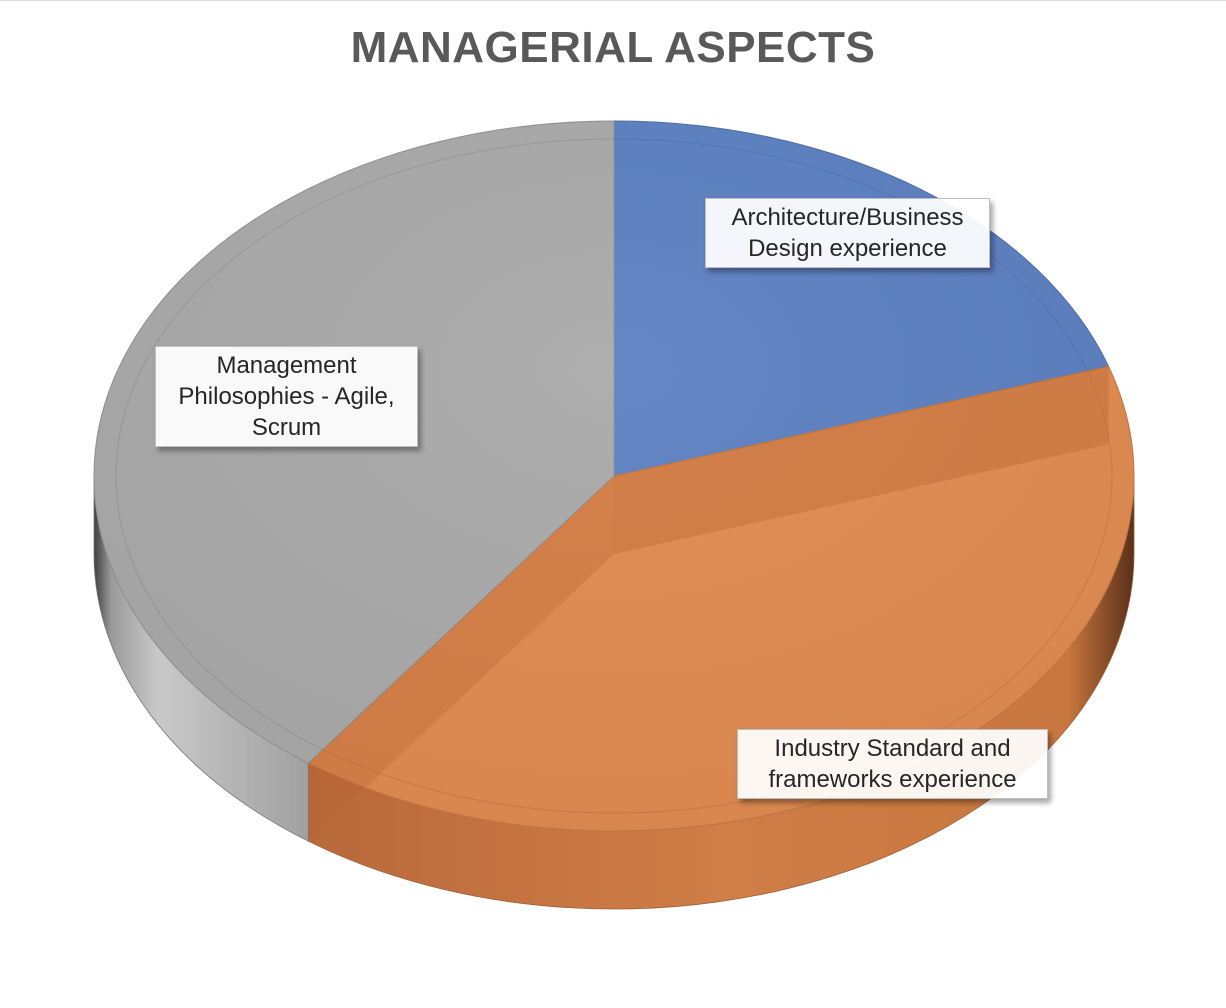  I want to click on pie-slice-1-cut-face-left, so click(461, 659).